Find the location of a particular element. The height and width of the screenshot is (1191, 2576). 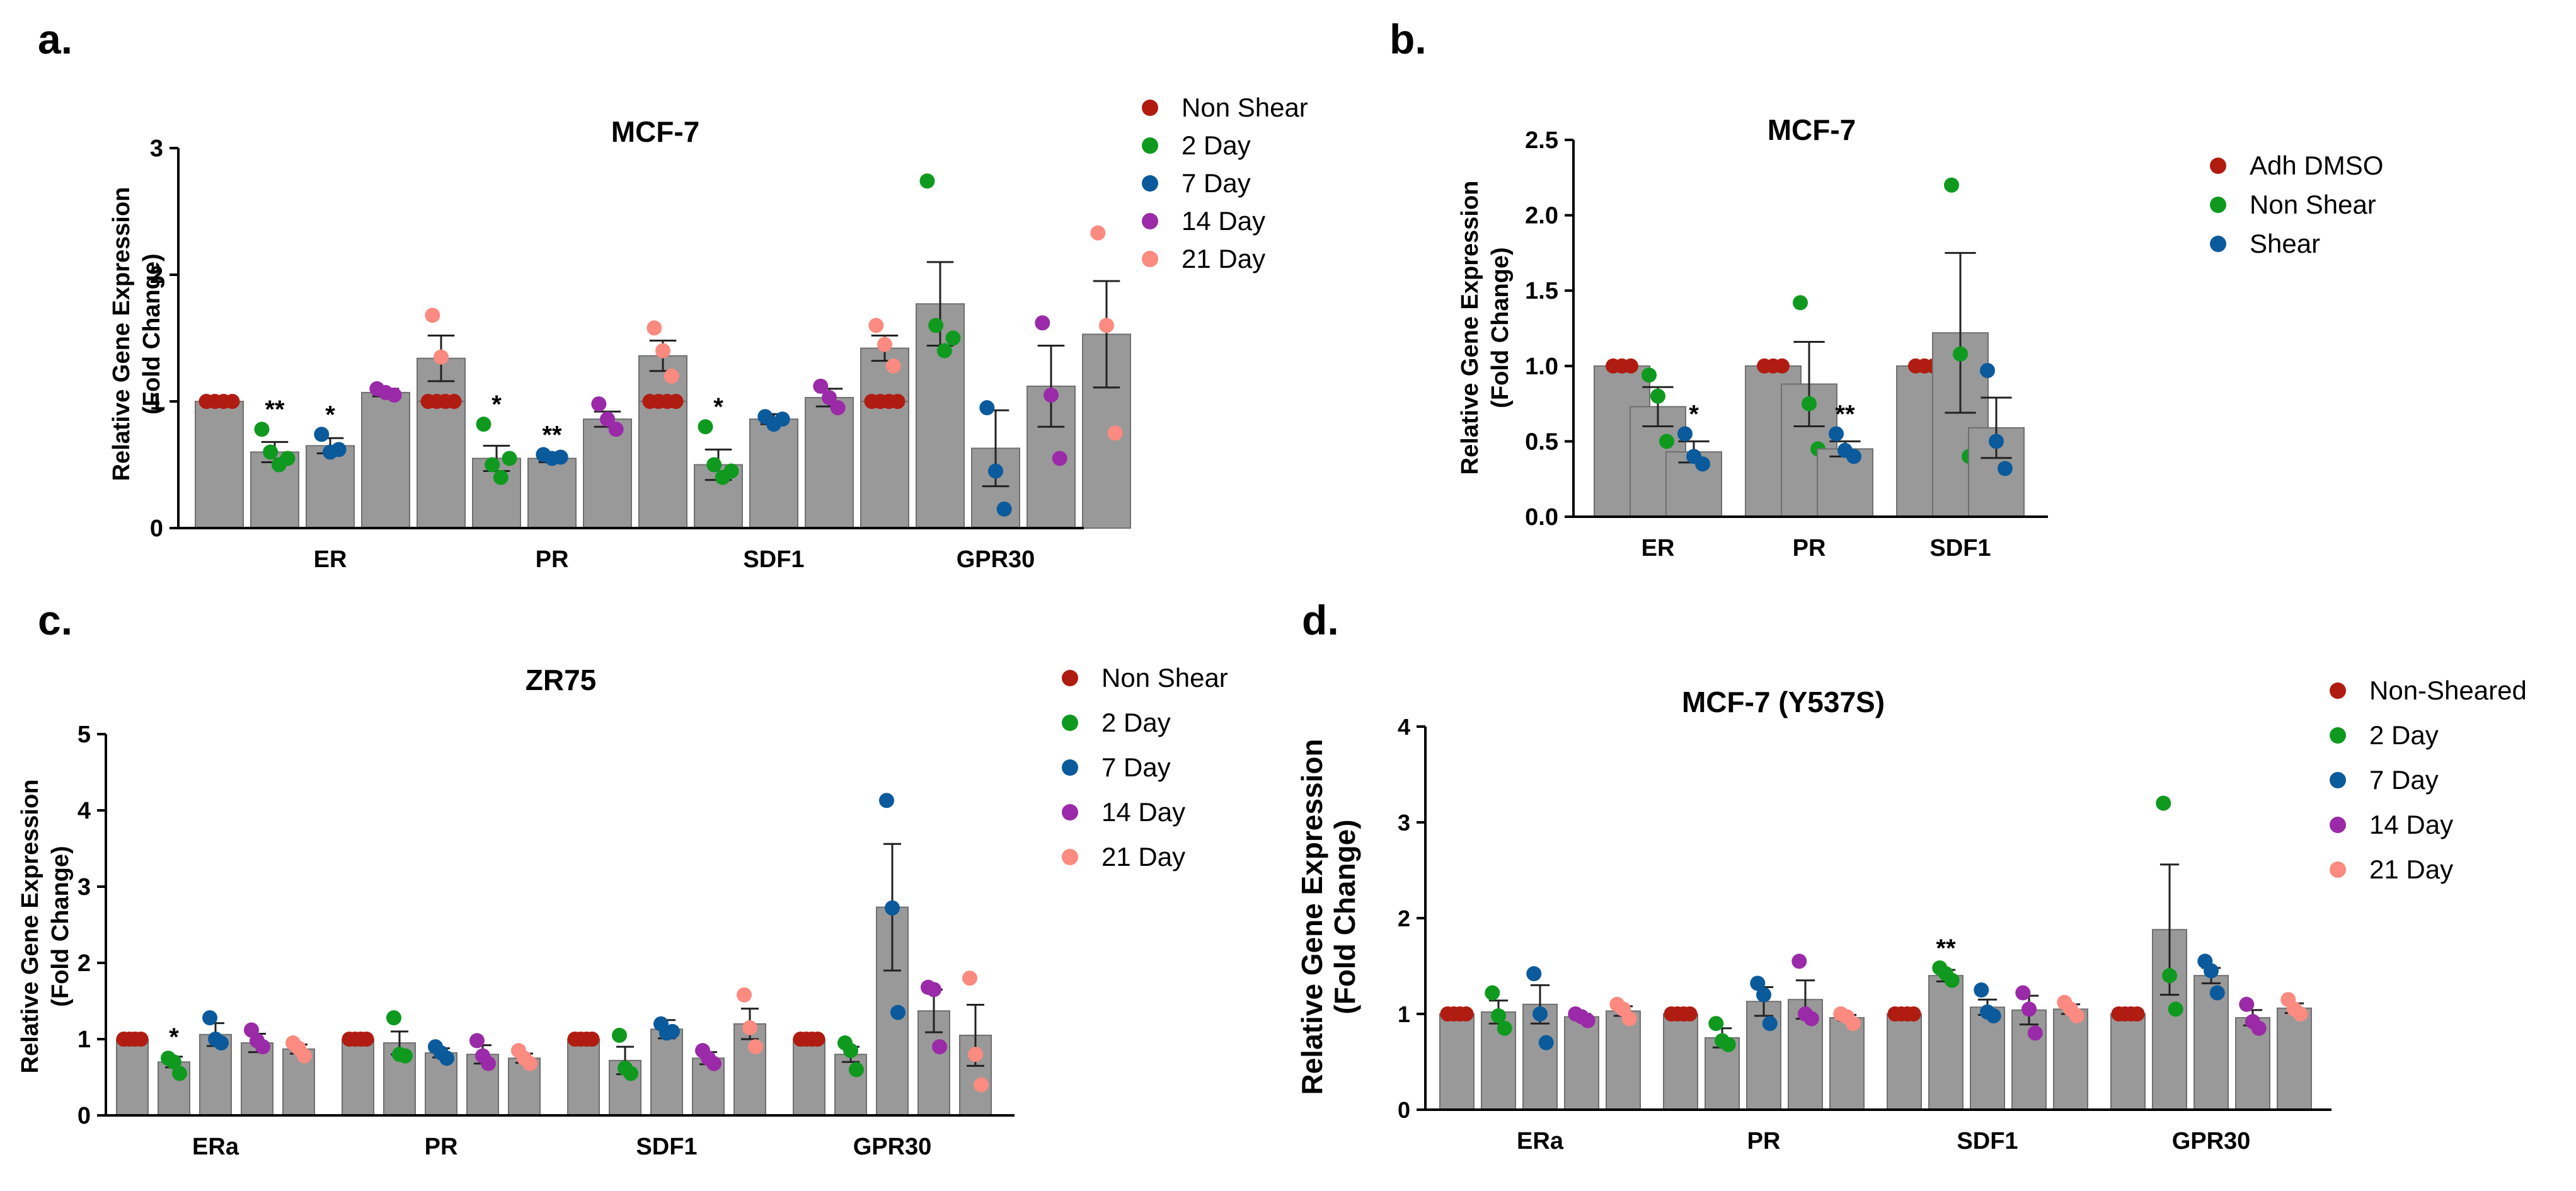

y-tick-label: 5 is located at coordinates (84, 735).